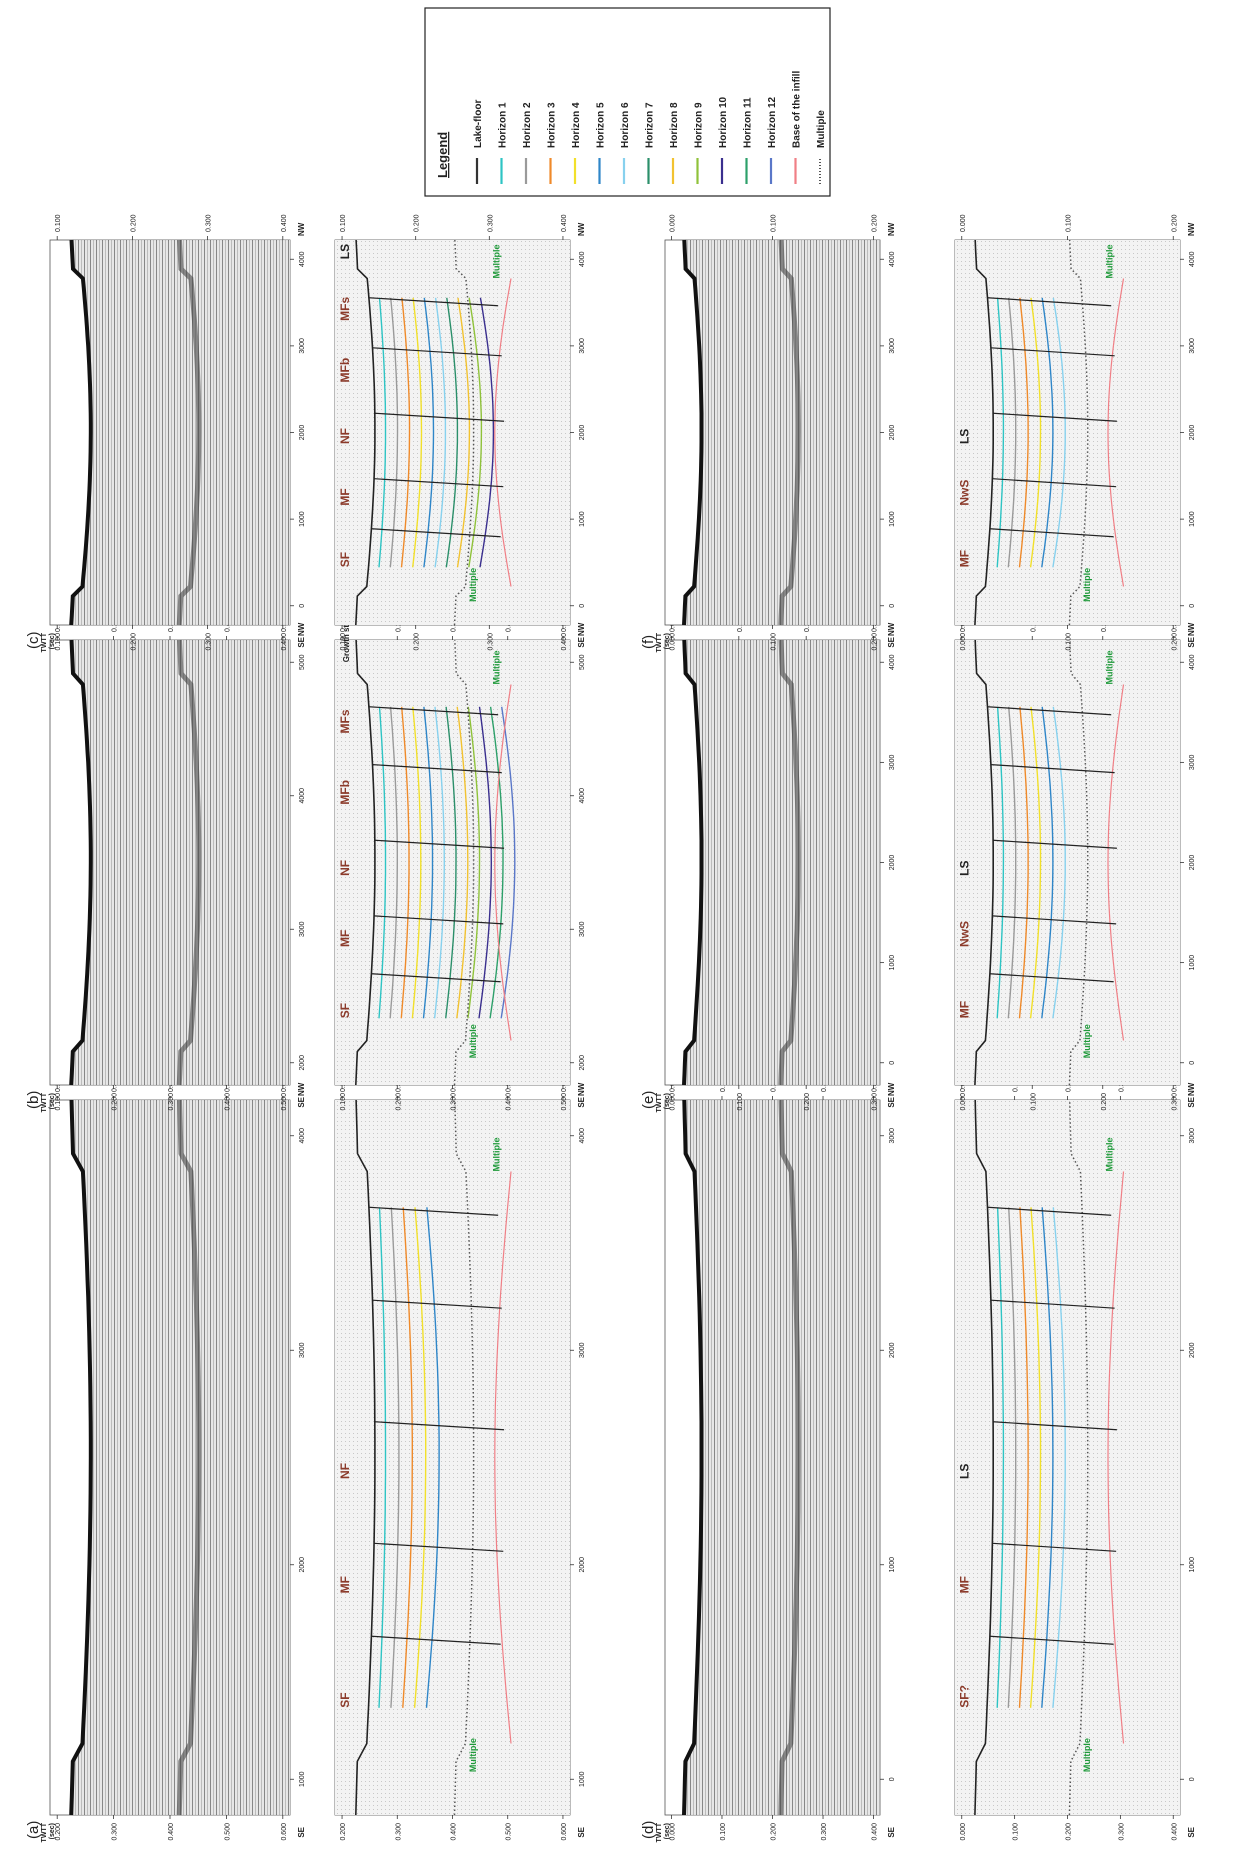 Image resolution: width=1253 pixels, height=1852 pixels. I want to click on structure-label: NwS, so click(965, 934).